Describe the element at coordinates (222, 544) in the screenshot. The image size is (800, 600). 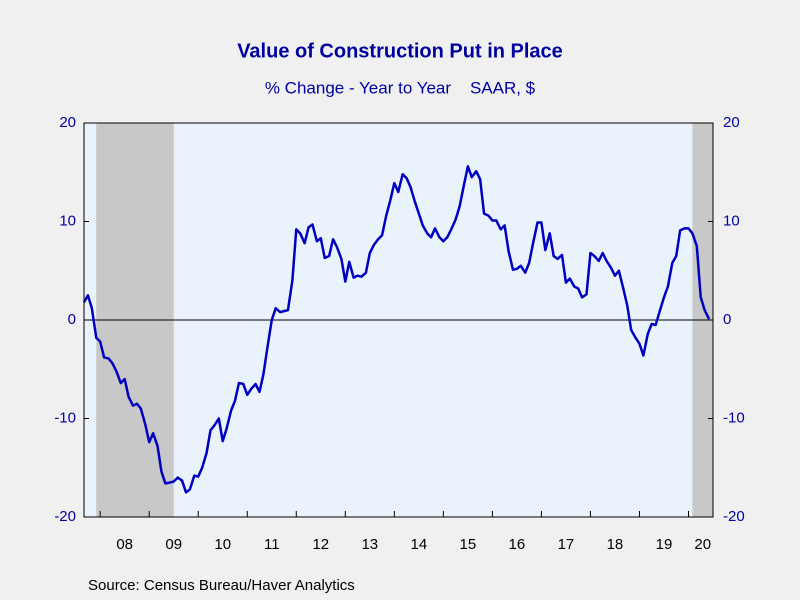
I see `x-tick-label: 10` at that location.